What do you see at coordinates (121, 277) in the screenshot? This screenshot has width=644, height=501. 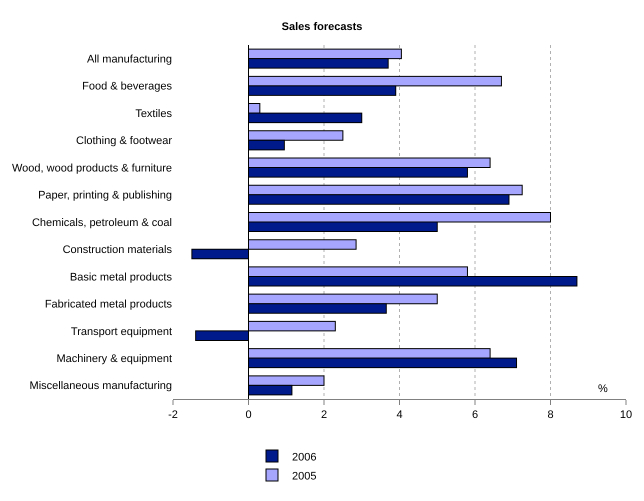 I see `y-tick-label: Basic metal products` at bounding box center [121, 277].